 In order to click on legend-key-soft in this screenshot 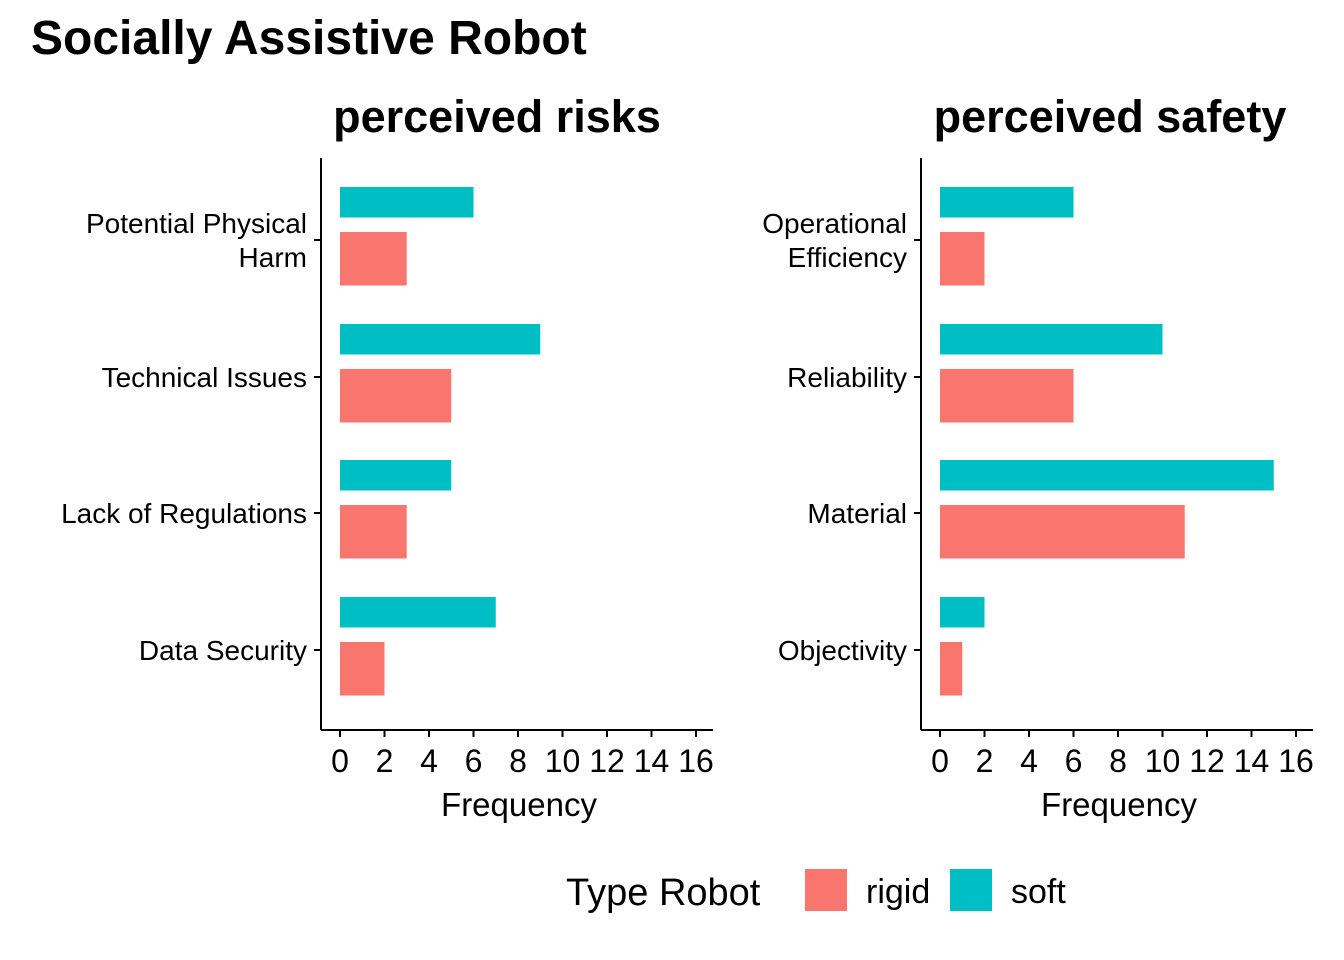, I will do `click(971, 890)`.